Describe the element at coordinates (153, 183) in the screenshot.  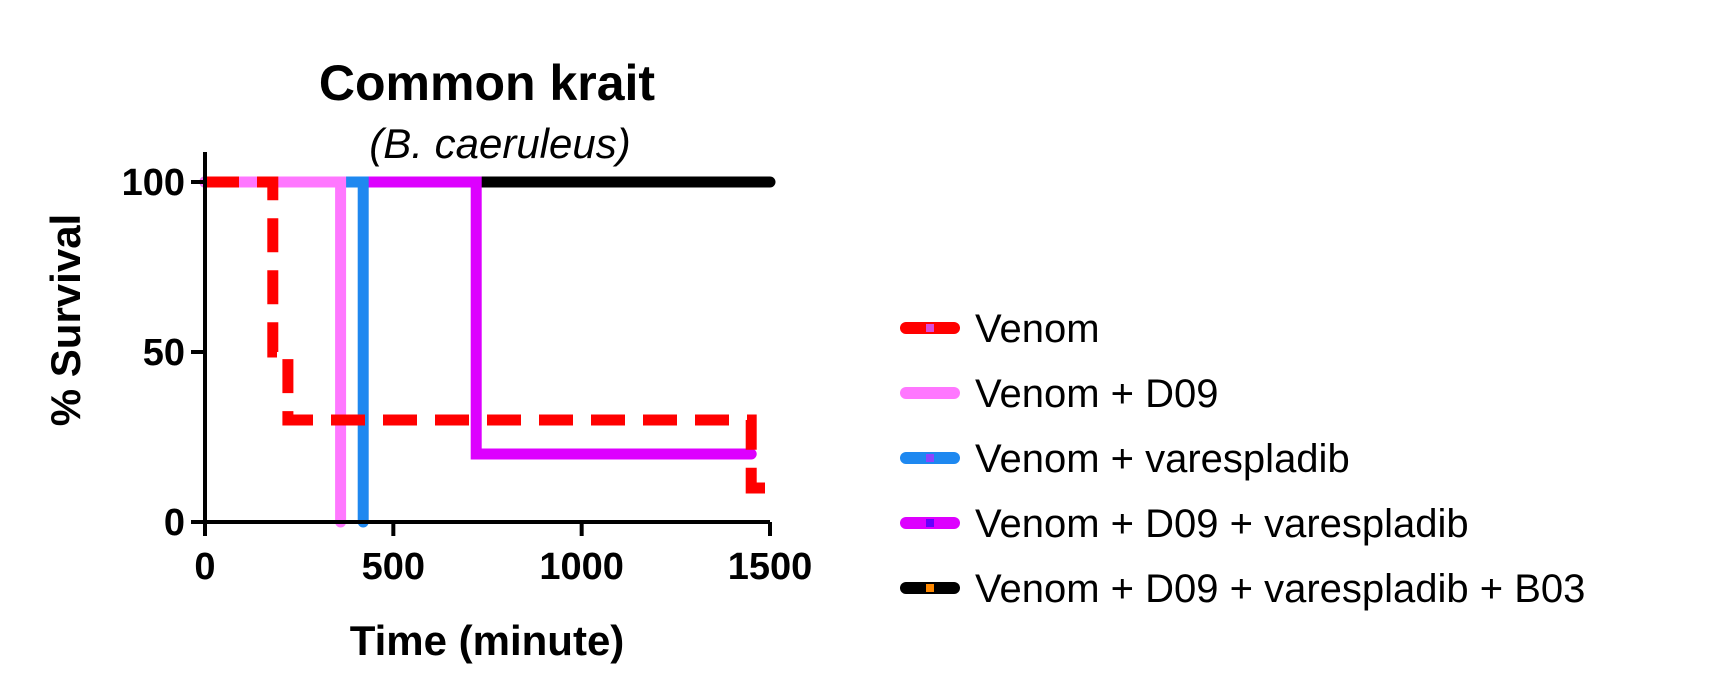
I see `y-tick-label: 100` at that location.